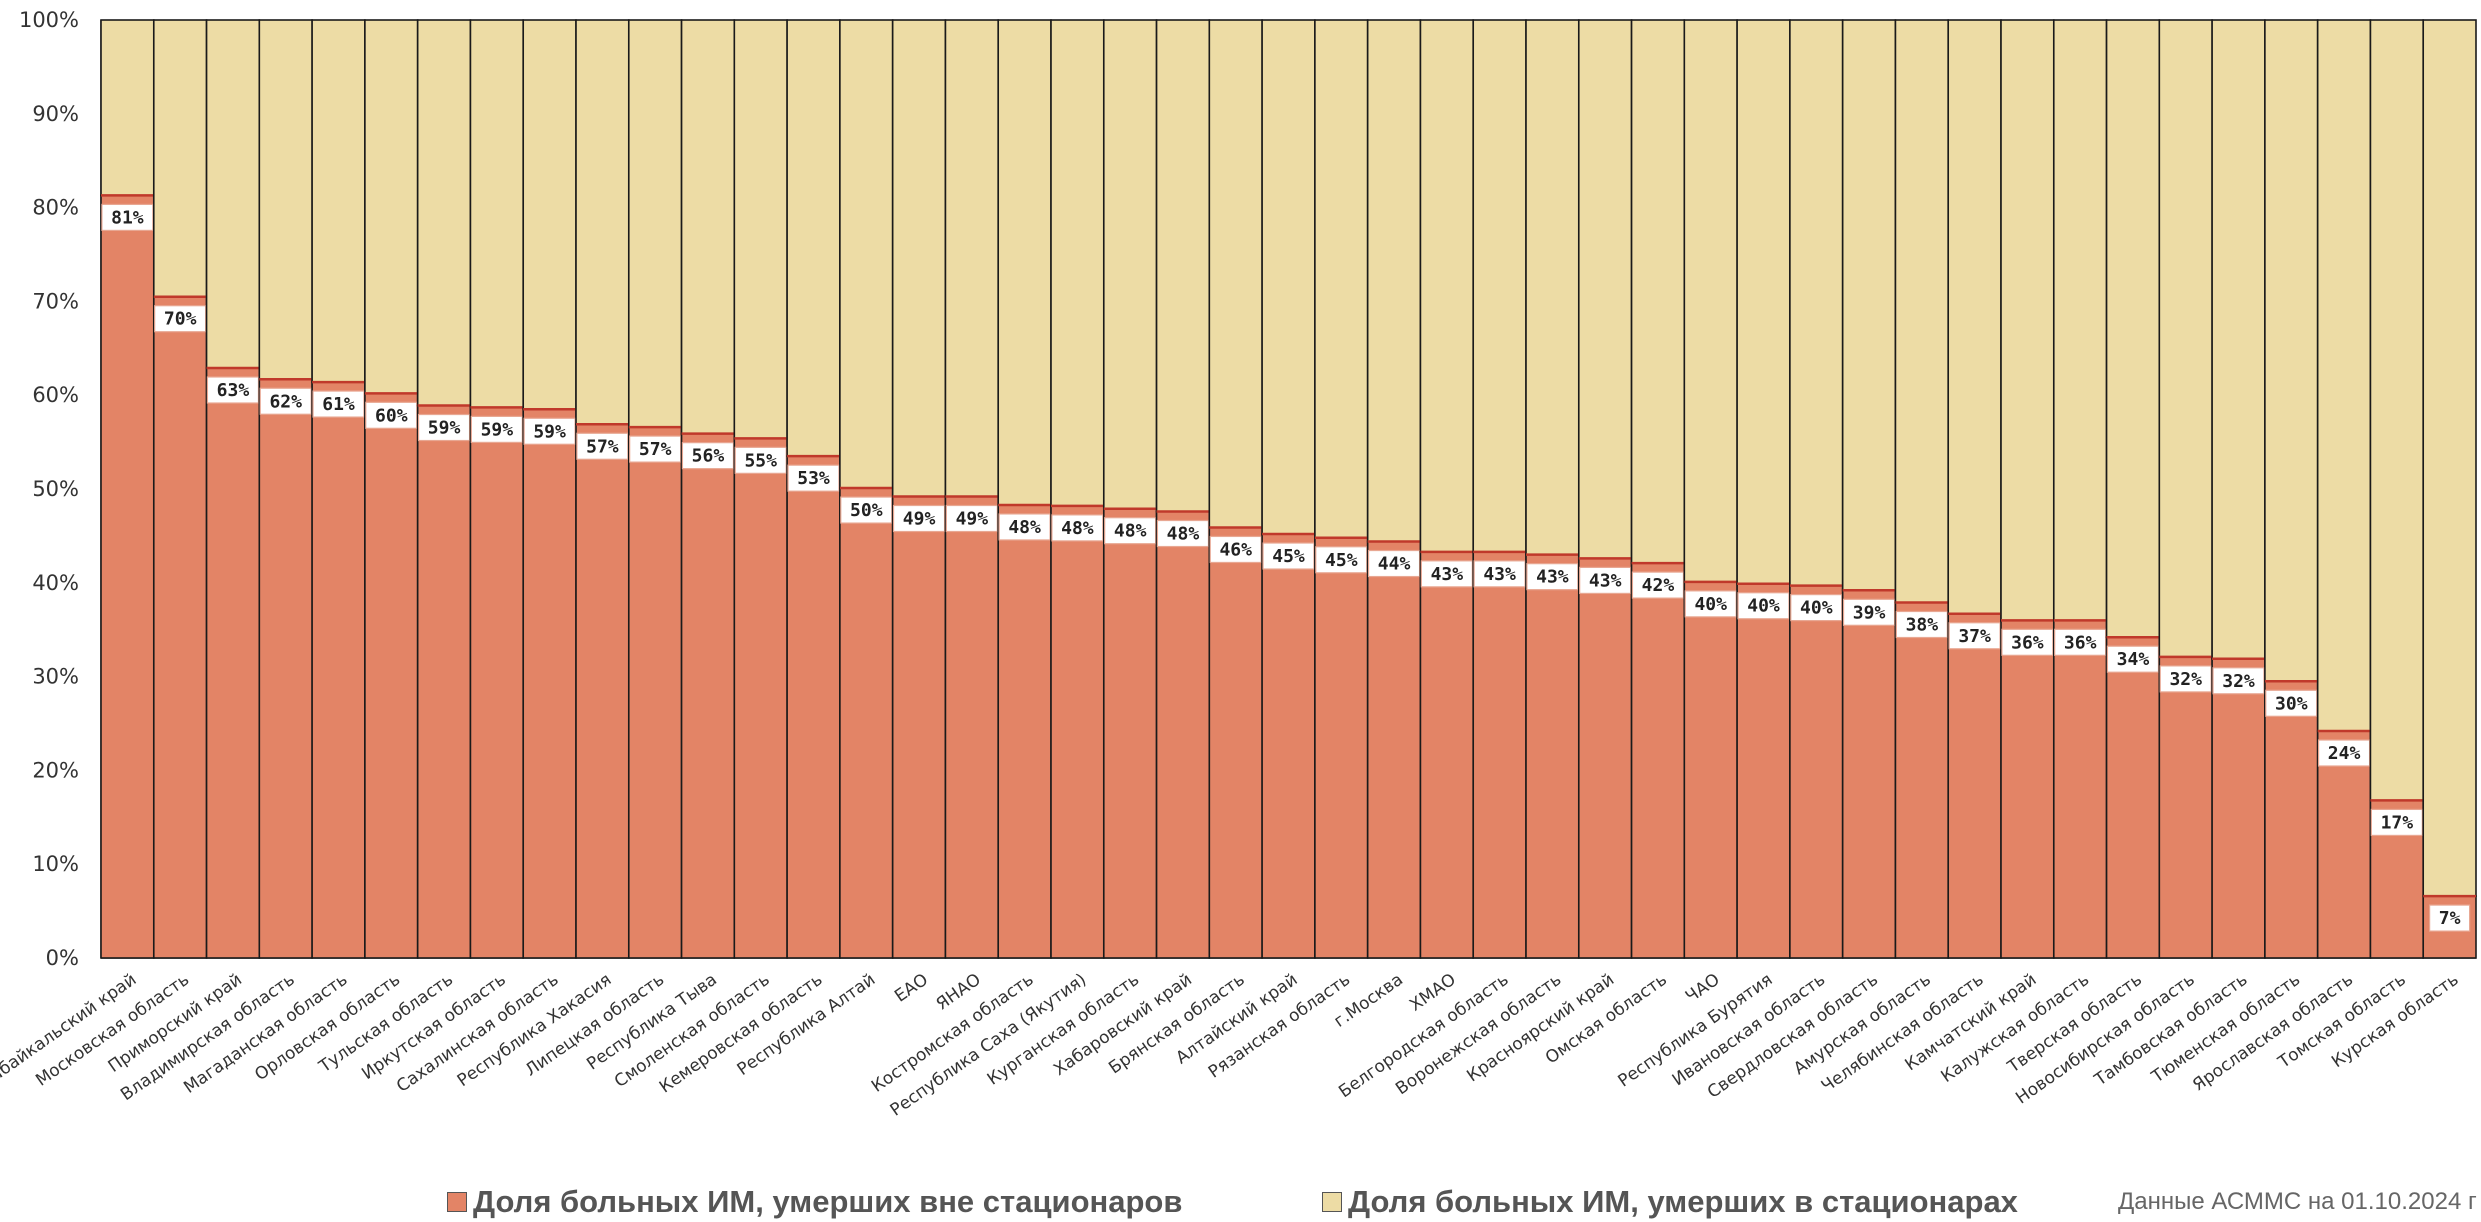  What do you see at coordinates (828, 1201) in the screenshot?
I see `legend-label-outside: Доля больных ИМ, умерших вне стационаров` at bounding box center [828, 1201].